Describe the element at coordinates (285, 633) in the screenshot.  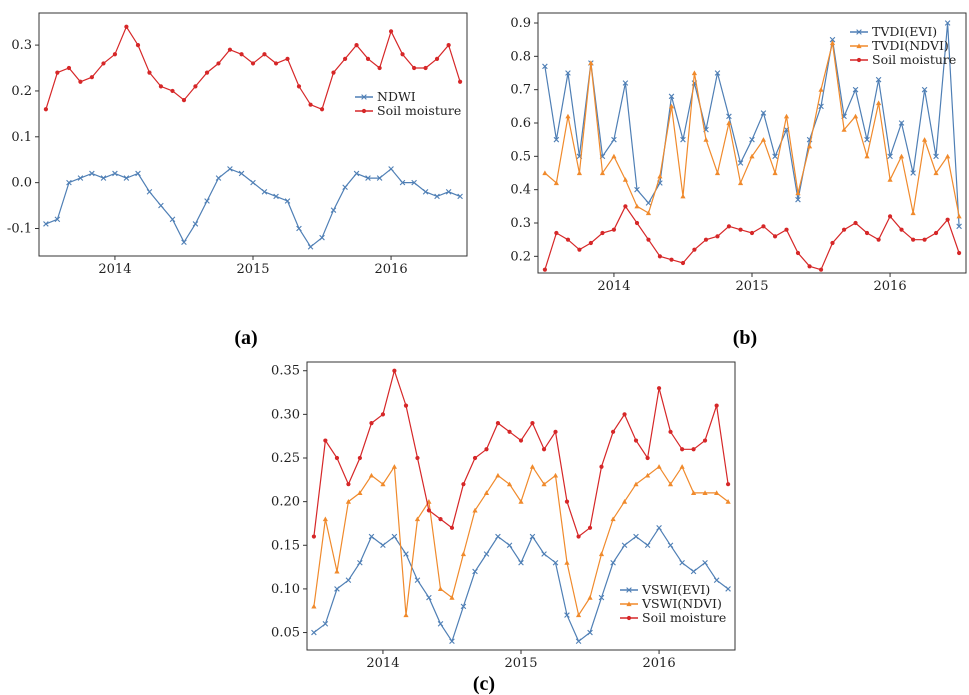
I see `y-tick-label: 0.05` at that location.